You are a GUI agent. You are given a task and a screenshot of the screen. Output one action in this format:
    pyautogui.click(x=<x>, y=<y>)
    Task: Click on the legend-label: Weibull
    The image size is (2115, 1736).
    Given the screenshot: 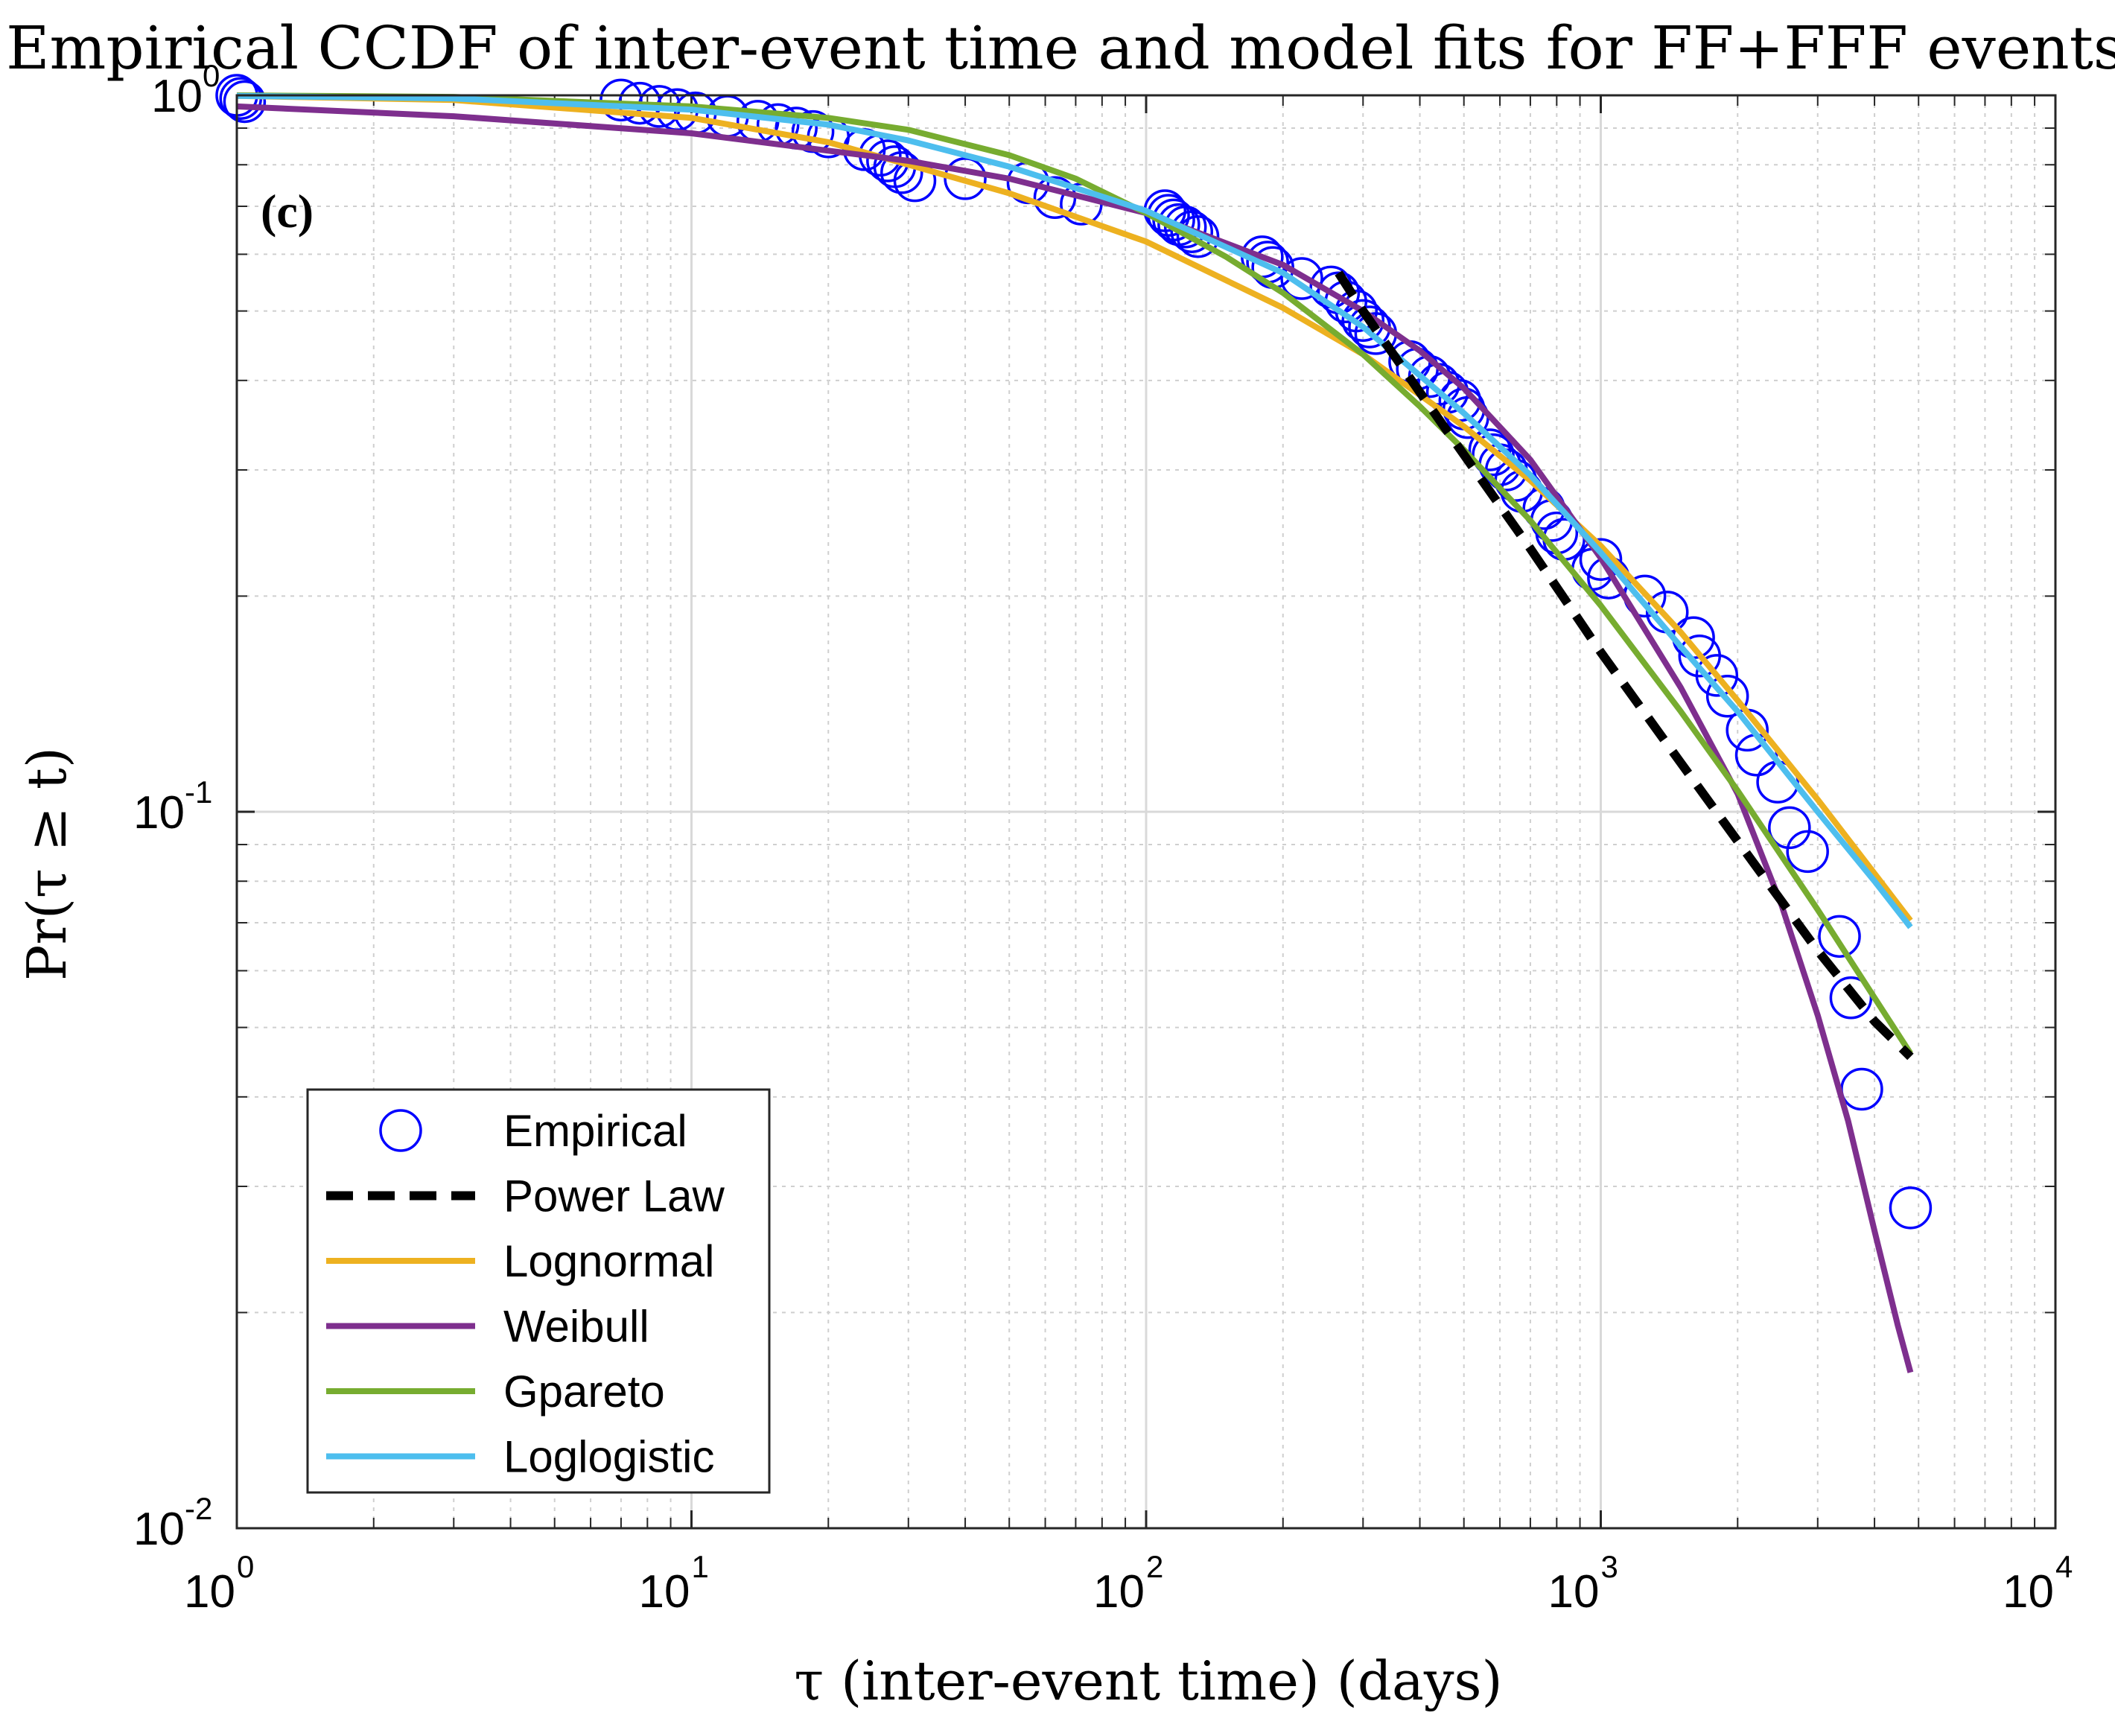 What is the action you would take?
    pyautogui.click(x=576, y=1327)
    